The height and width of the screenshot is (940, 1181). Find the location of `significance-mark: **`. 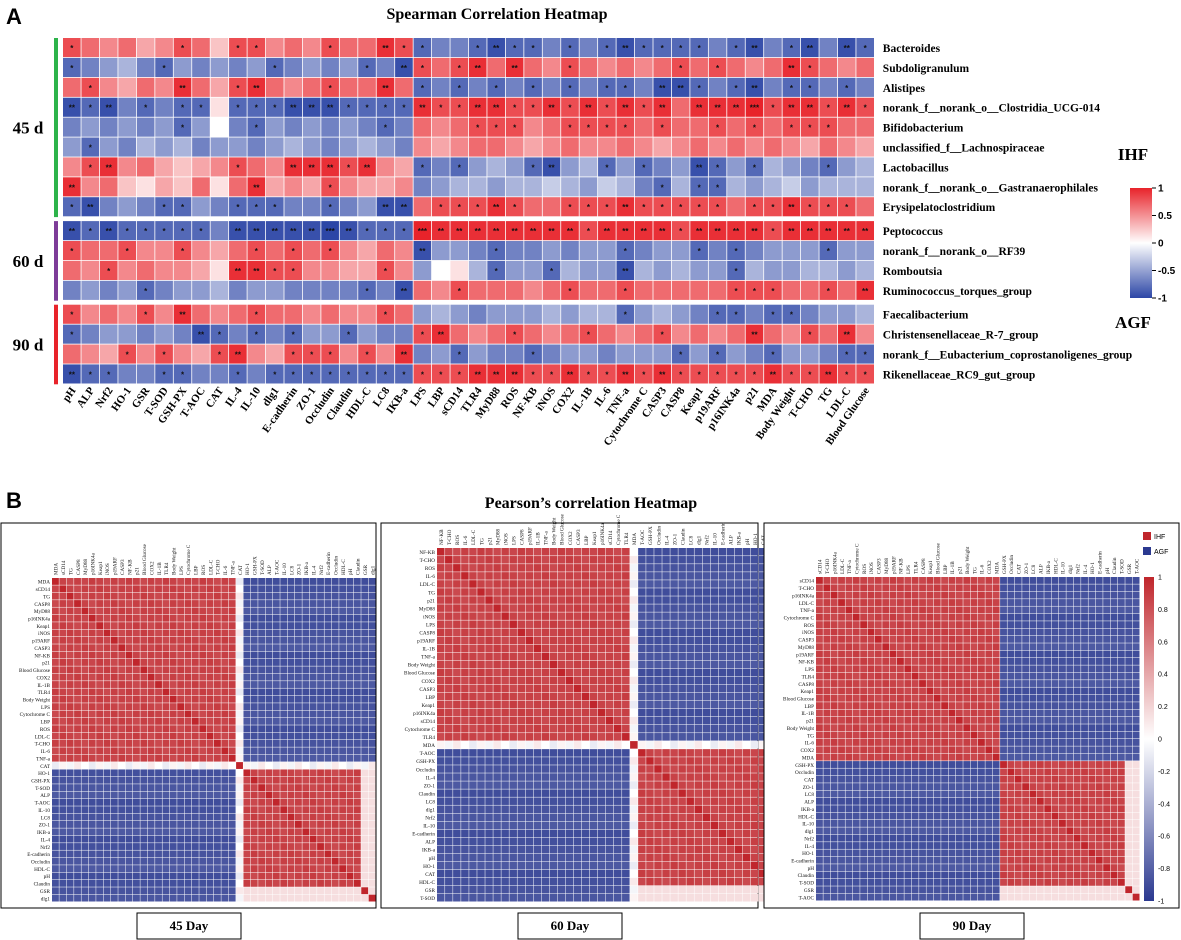

significance-mark: ** is located at coordinates (404, 291).